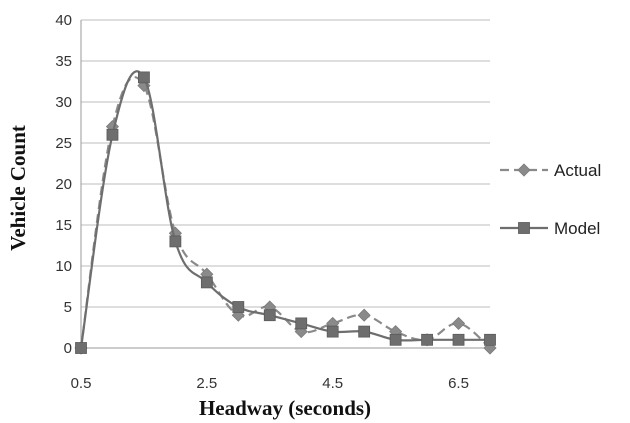  Describe the element at coordinates (458, 383) in the screenshot. I see `x-tick-label: 6.5` at that location.